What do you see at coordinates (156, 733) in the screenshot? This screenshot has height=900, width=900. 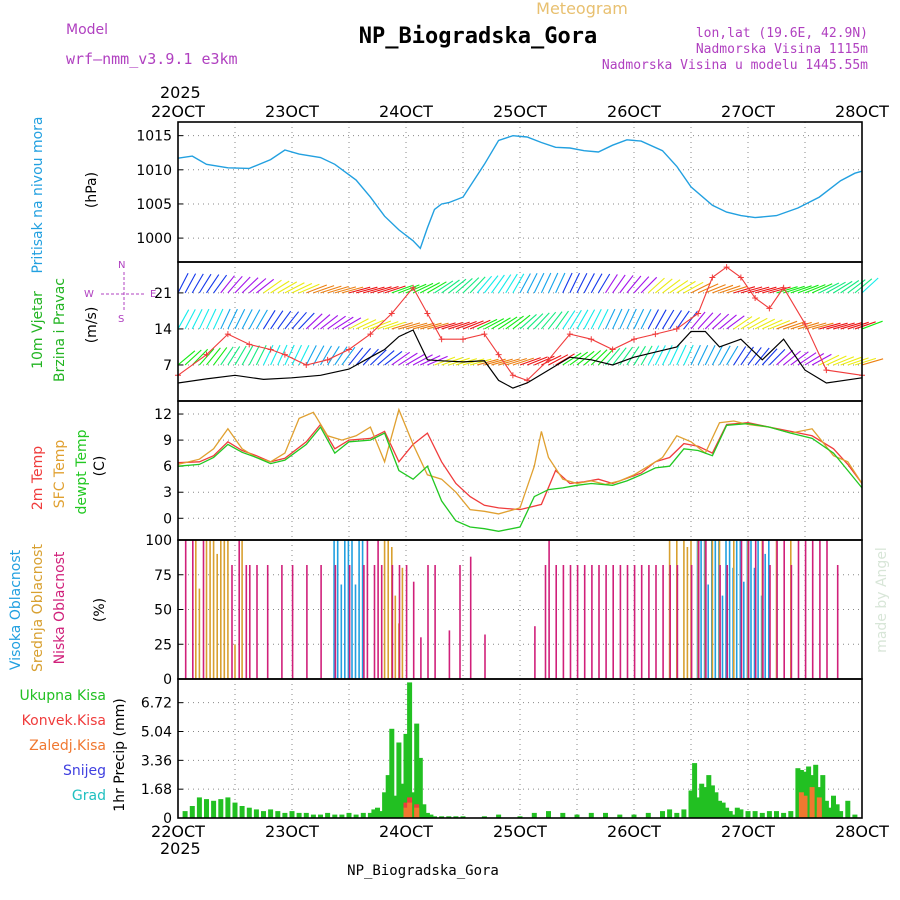 I see `y-tick-label: 5.04` at bounding box center [156, 733].